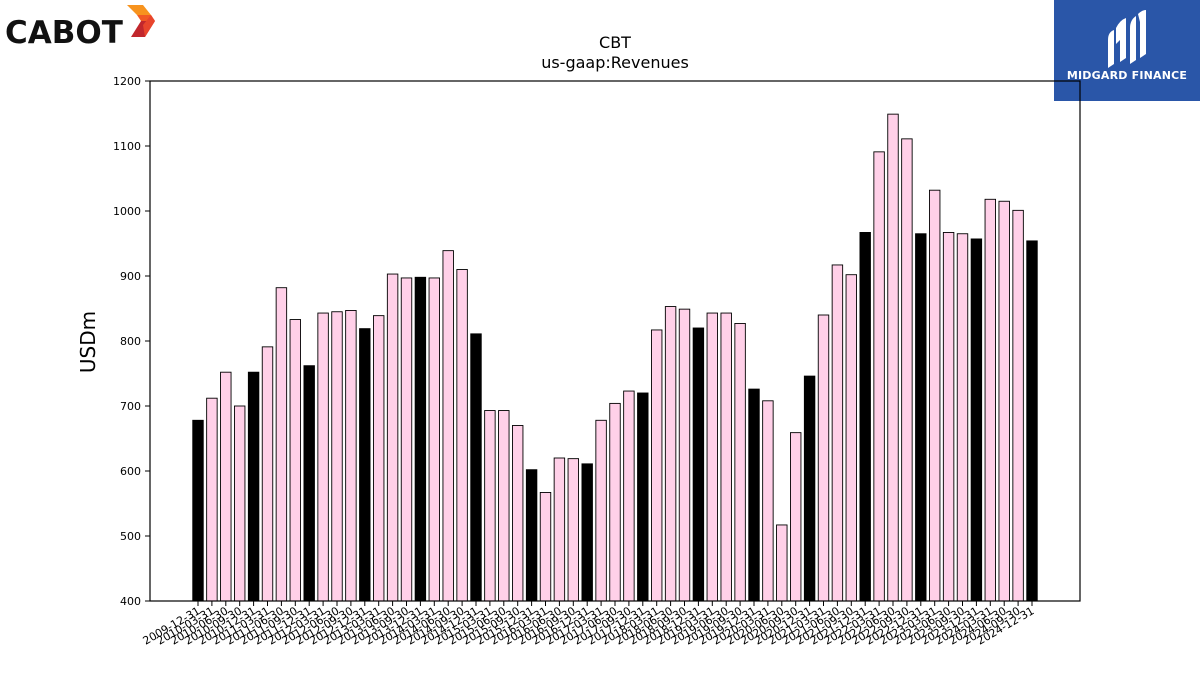 Image resolution: width=1200 pixels, height=675 pixels. Describe the element at coordinates (130, 276) in the screenshot. I see `y-tick-label: 900` at that location.